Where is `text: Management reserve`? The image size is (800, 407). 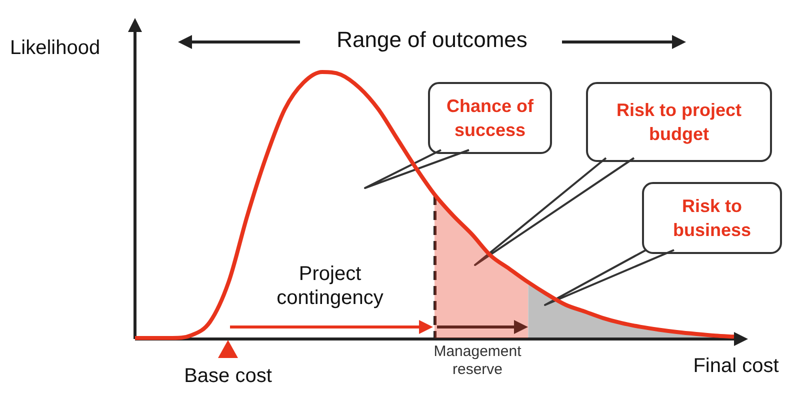
text: Management reserve is located at coordinates (477, 361).